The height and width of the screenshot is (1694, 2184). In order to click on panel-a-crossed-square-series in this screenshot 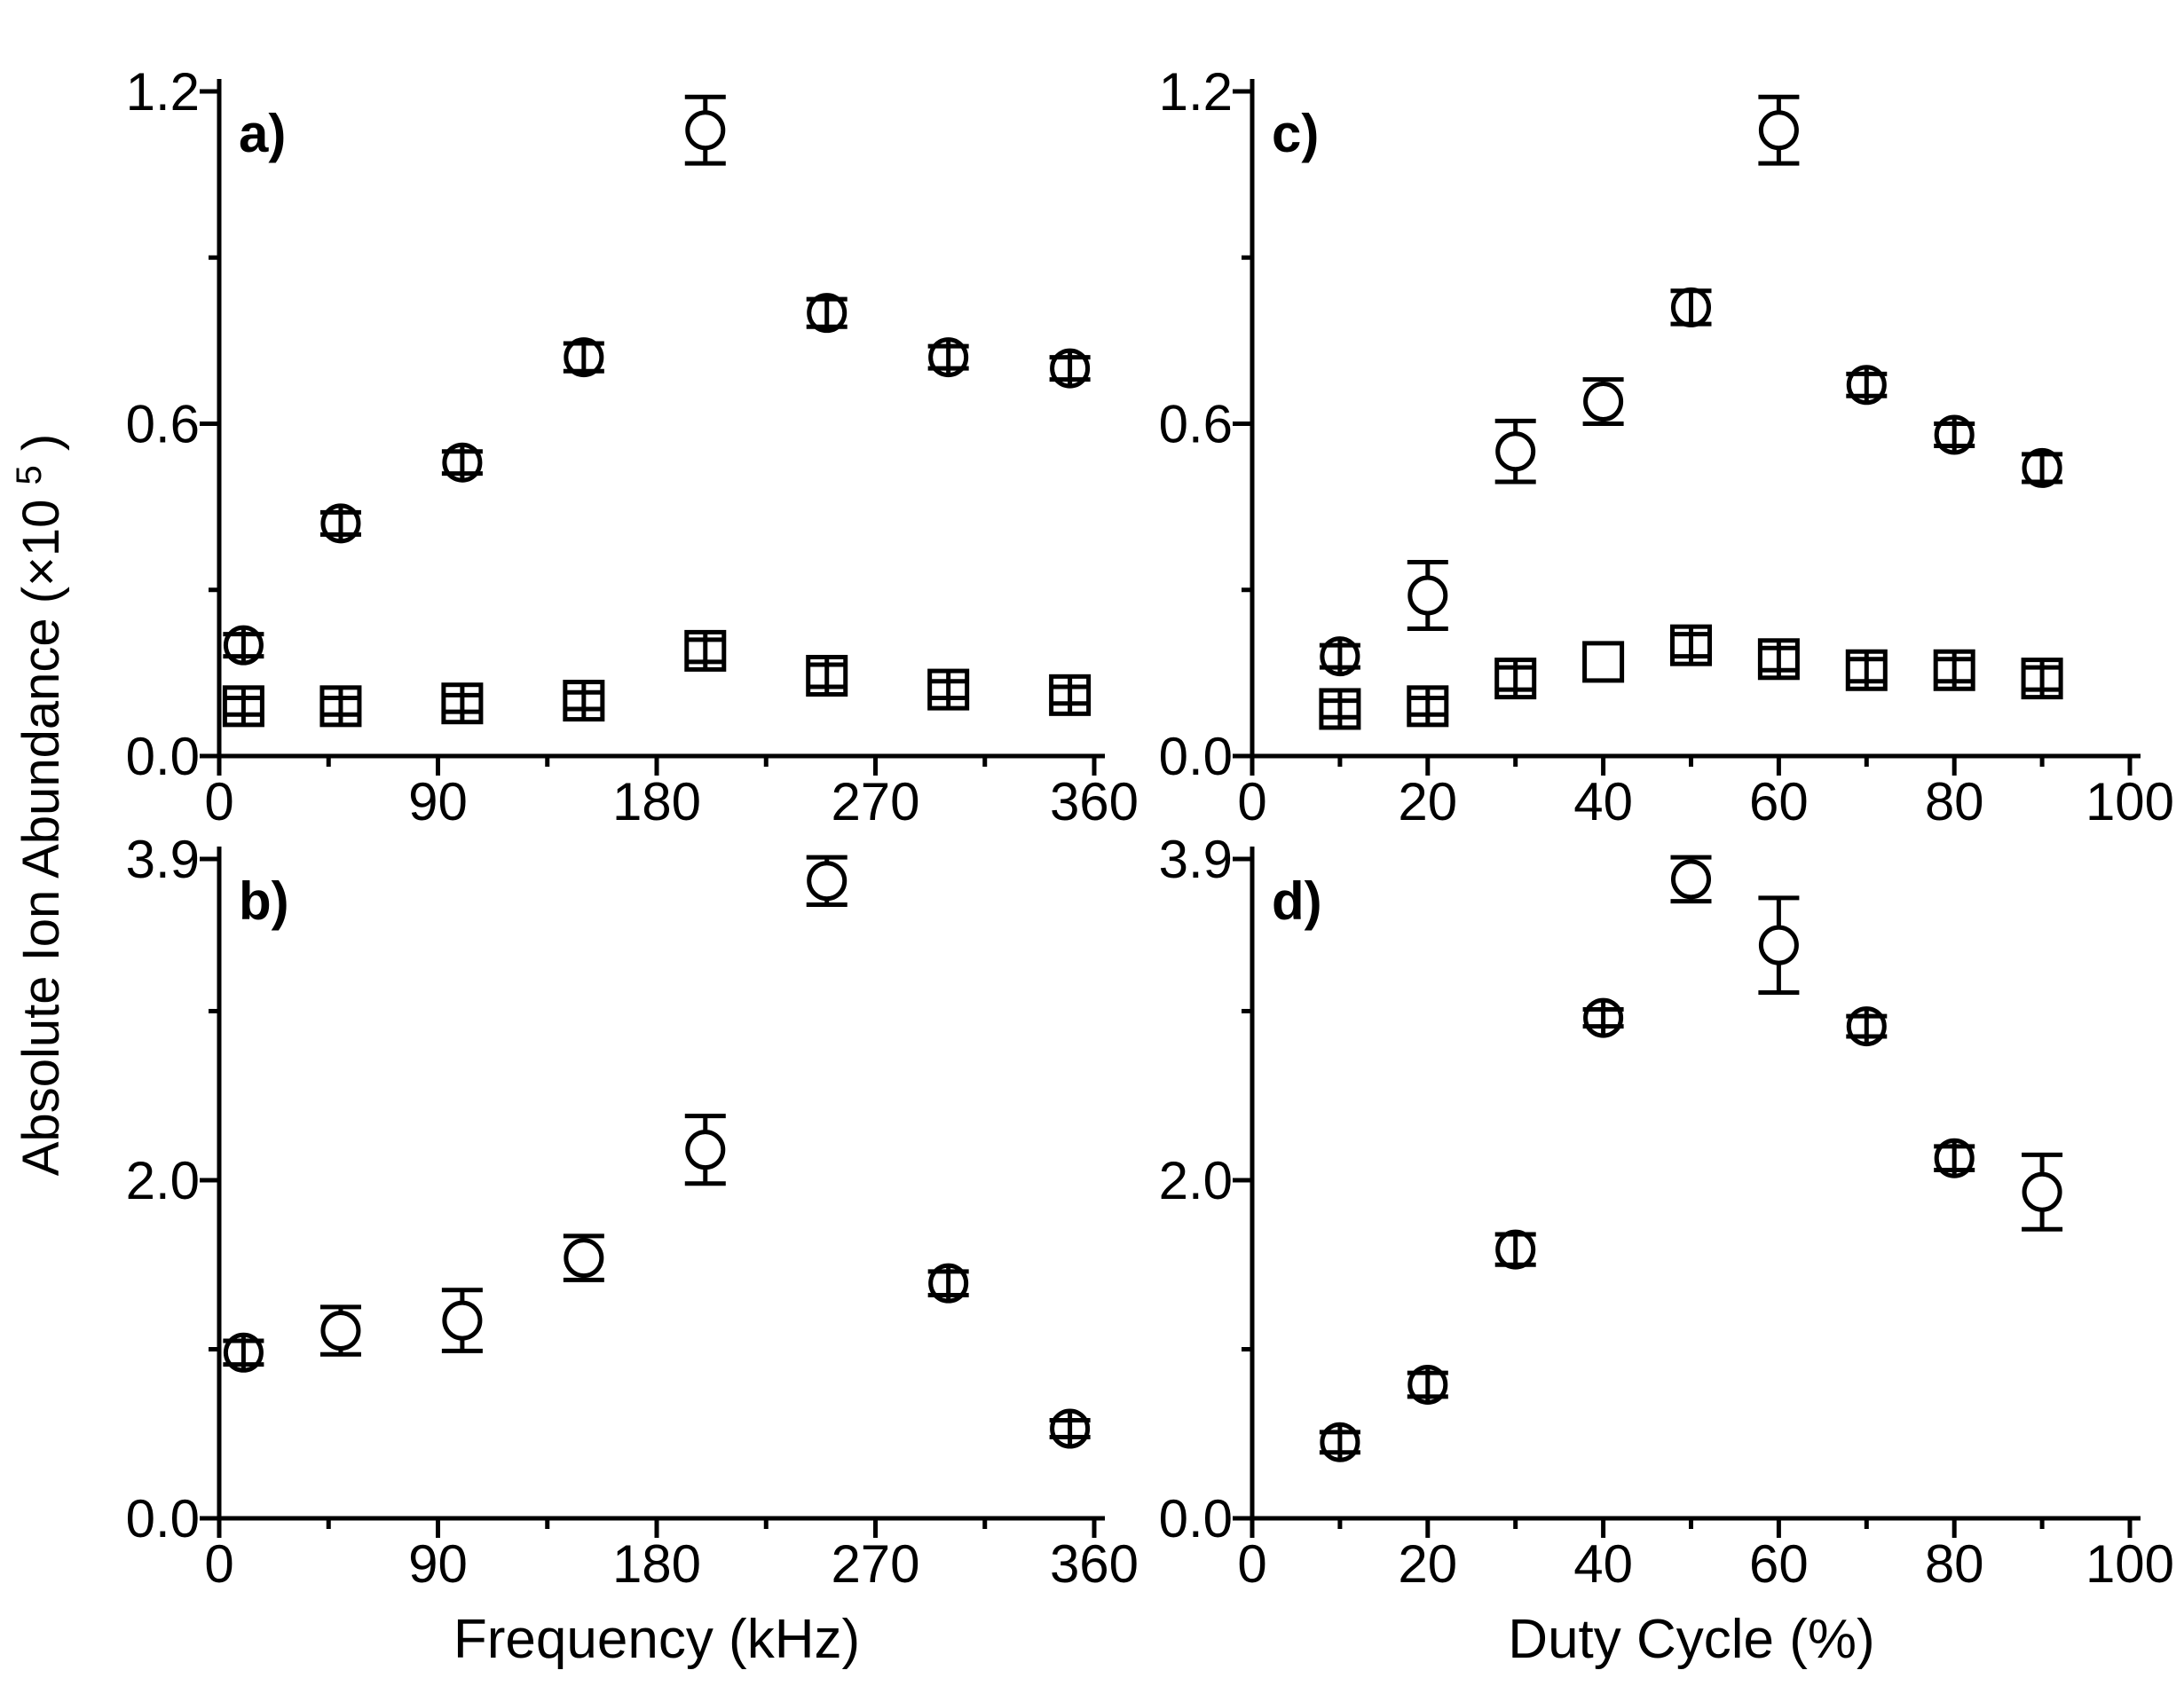, I will do `click(657, 678)`.